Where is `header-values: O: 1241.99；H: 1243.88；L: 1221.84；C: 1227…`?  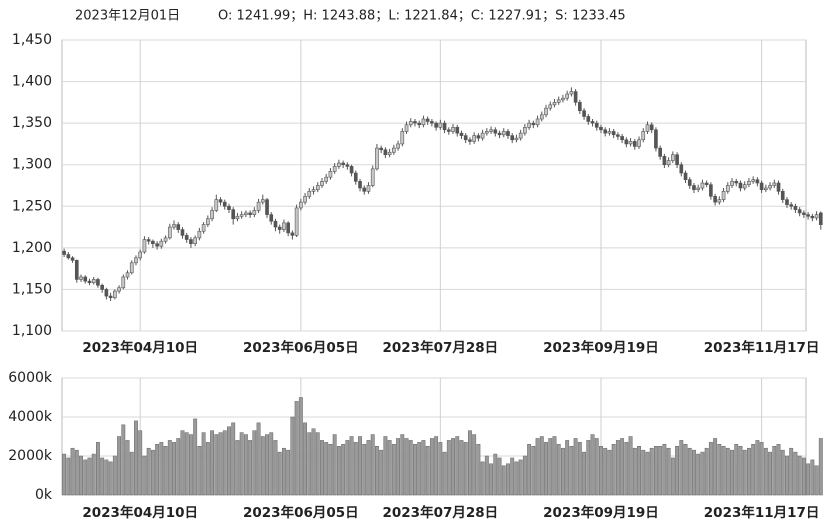 header-values: O: 1241.99；H: 1243.88；L: 1221.84；C: 1227… is located at coordinates (422, 16).